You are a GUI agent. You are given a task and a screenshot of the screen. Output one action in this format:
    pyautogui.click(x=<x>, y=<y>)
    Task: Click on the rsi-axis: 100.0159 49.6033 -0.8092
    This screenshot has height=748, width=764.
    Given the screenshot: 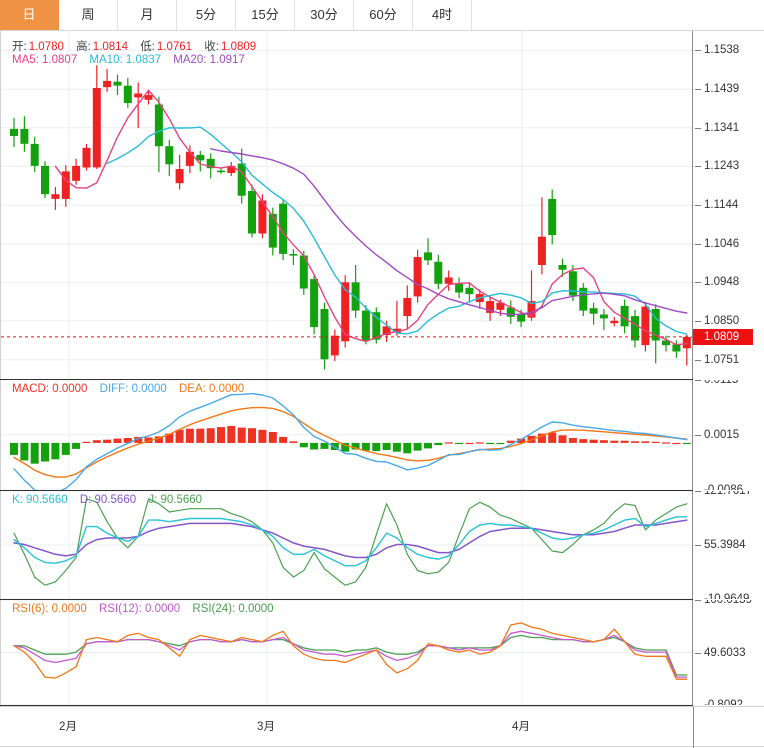 What is the action you would take?
    pyautogui.click(x=728, y=652)
    